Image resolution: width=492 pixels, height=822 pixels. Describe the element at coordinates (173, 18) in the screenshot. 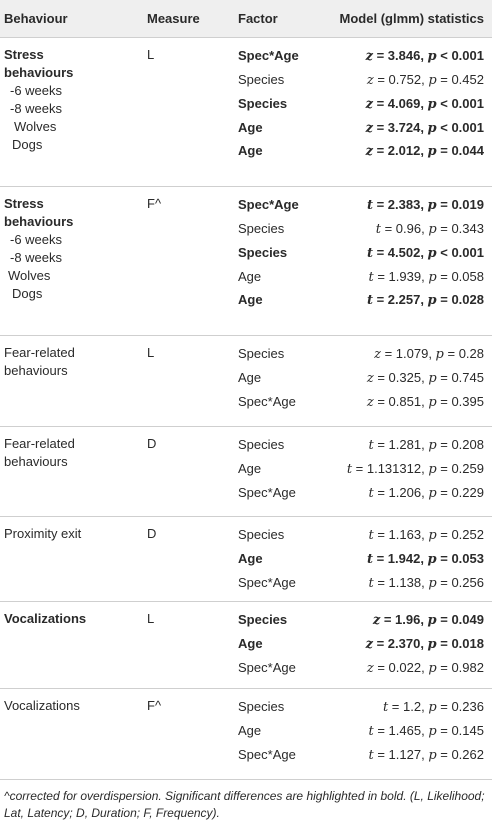

I see `header-measure: Measure` at that location.